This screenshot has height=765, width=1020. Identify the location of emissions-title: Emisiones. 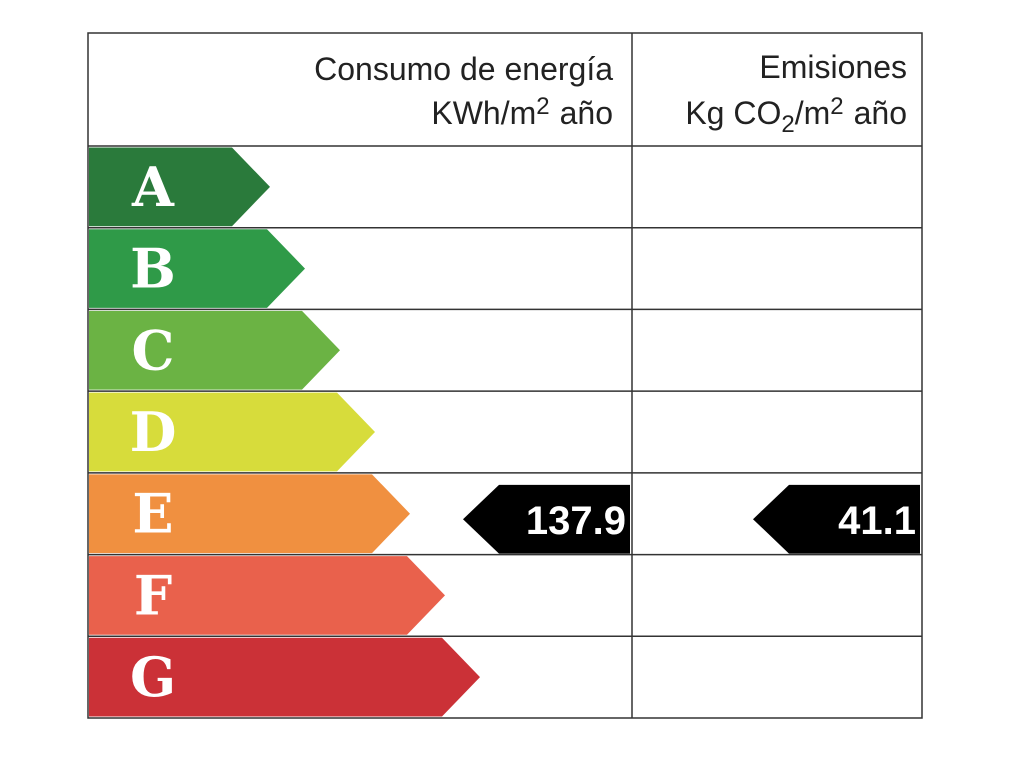
(833, 67).